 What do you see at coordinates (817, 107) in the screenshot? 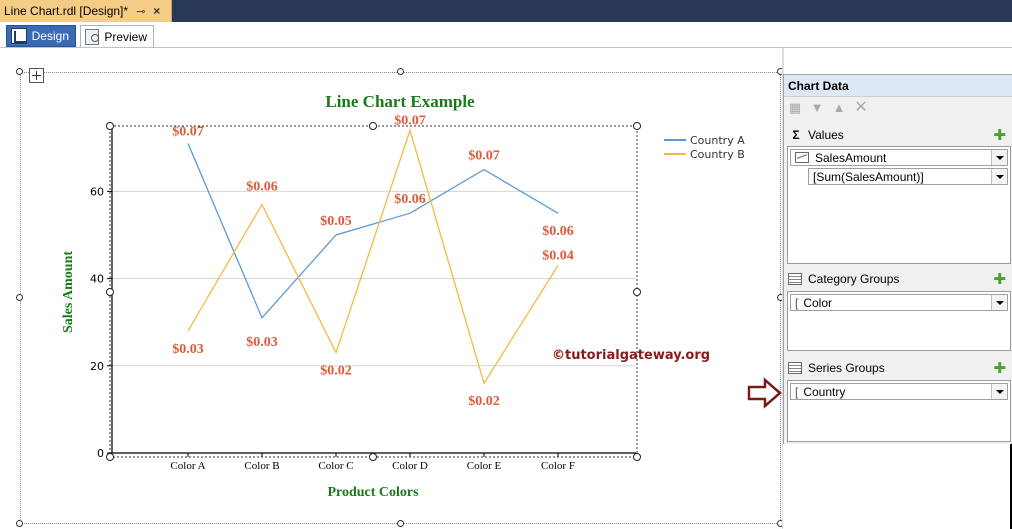
I see `move-down-icon: ▼` at bounding box center [817, 107].